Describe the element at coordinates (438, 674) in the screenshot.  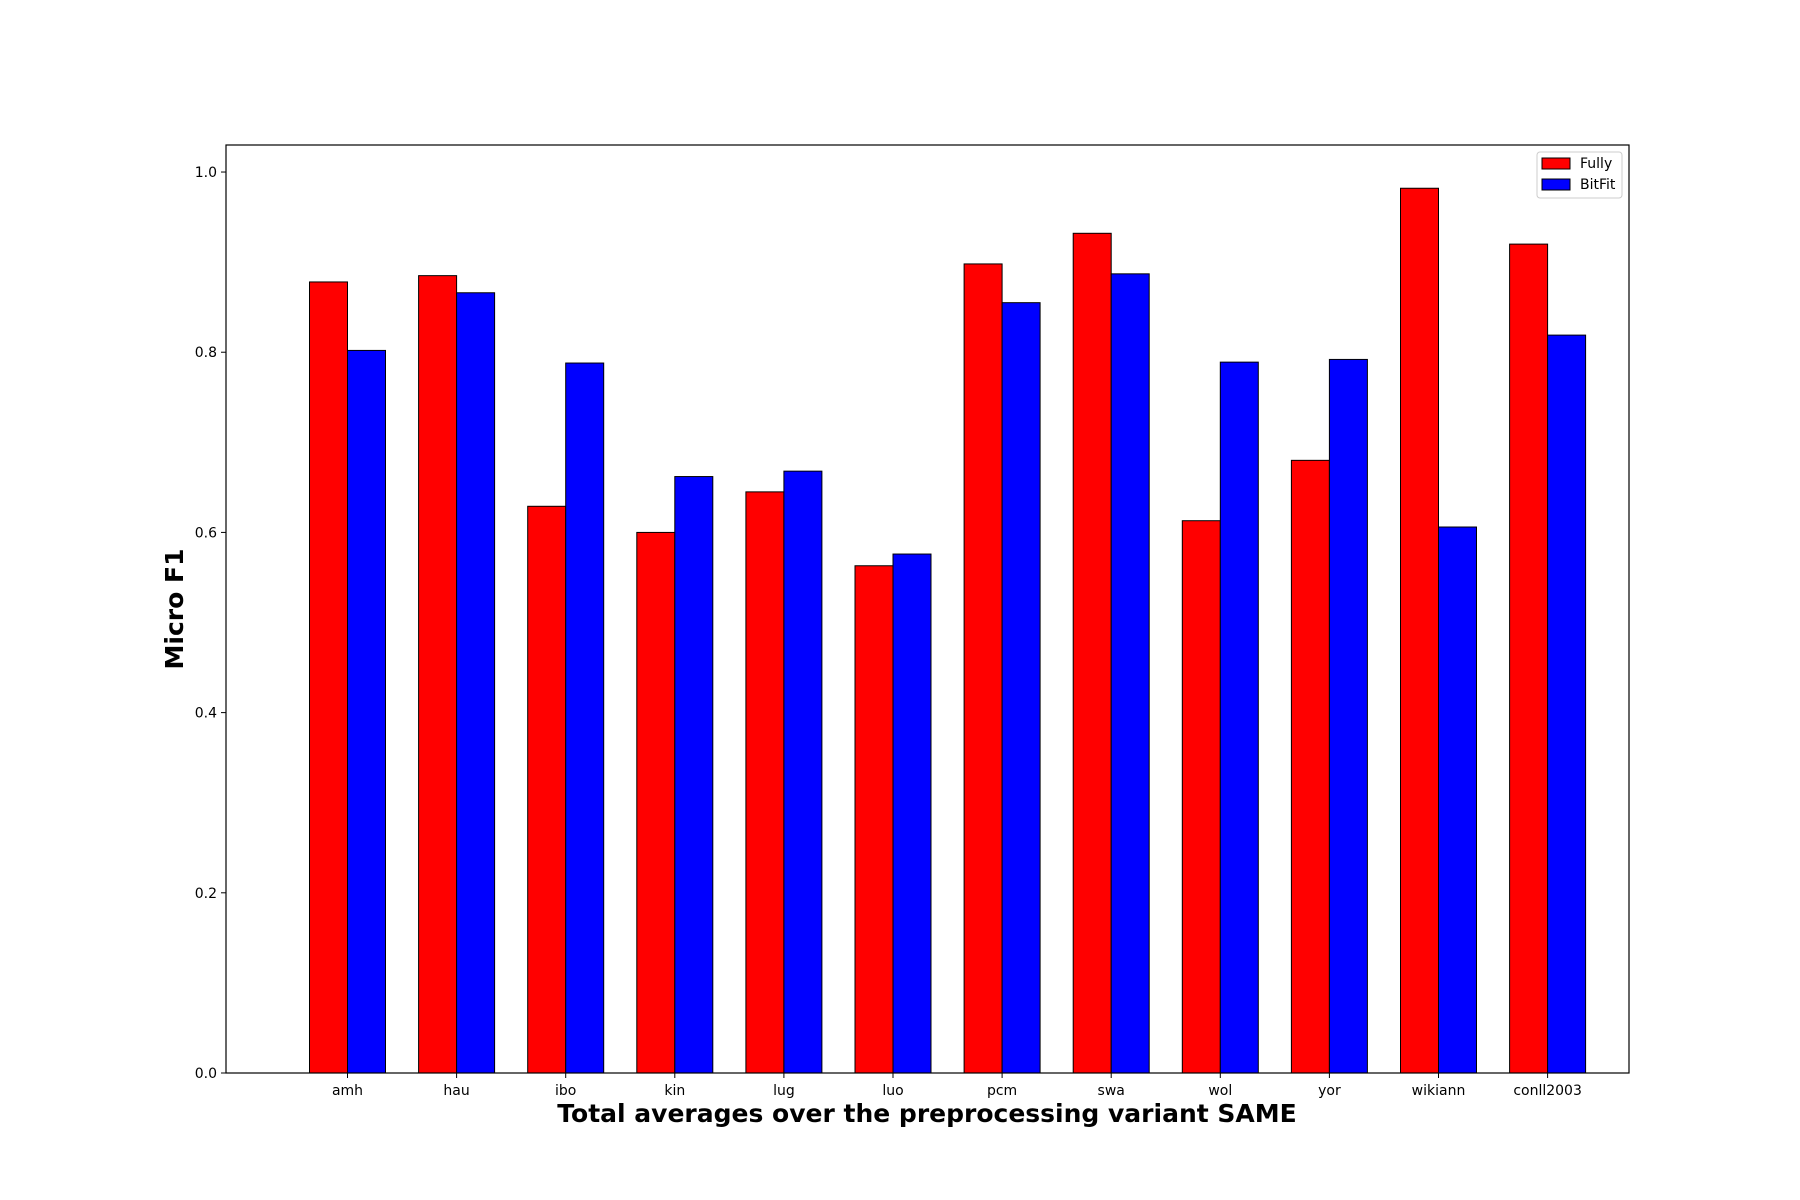
I see `bar-fully-hau` at that location.